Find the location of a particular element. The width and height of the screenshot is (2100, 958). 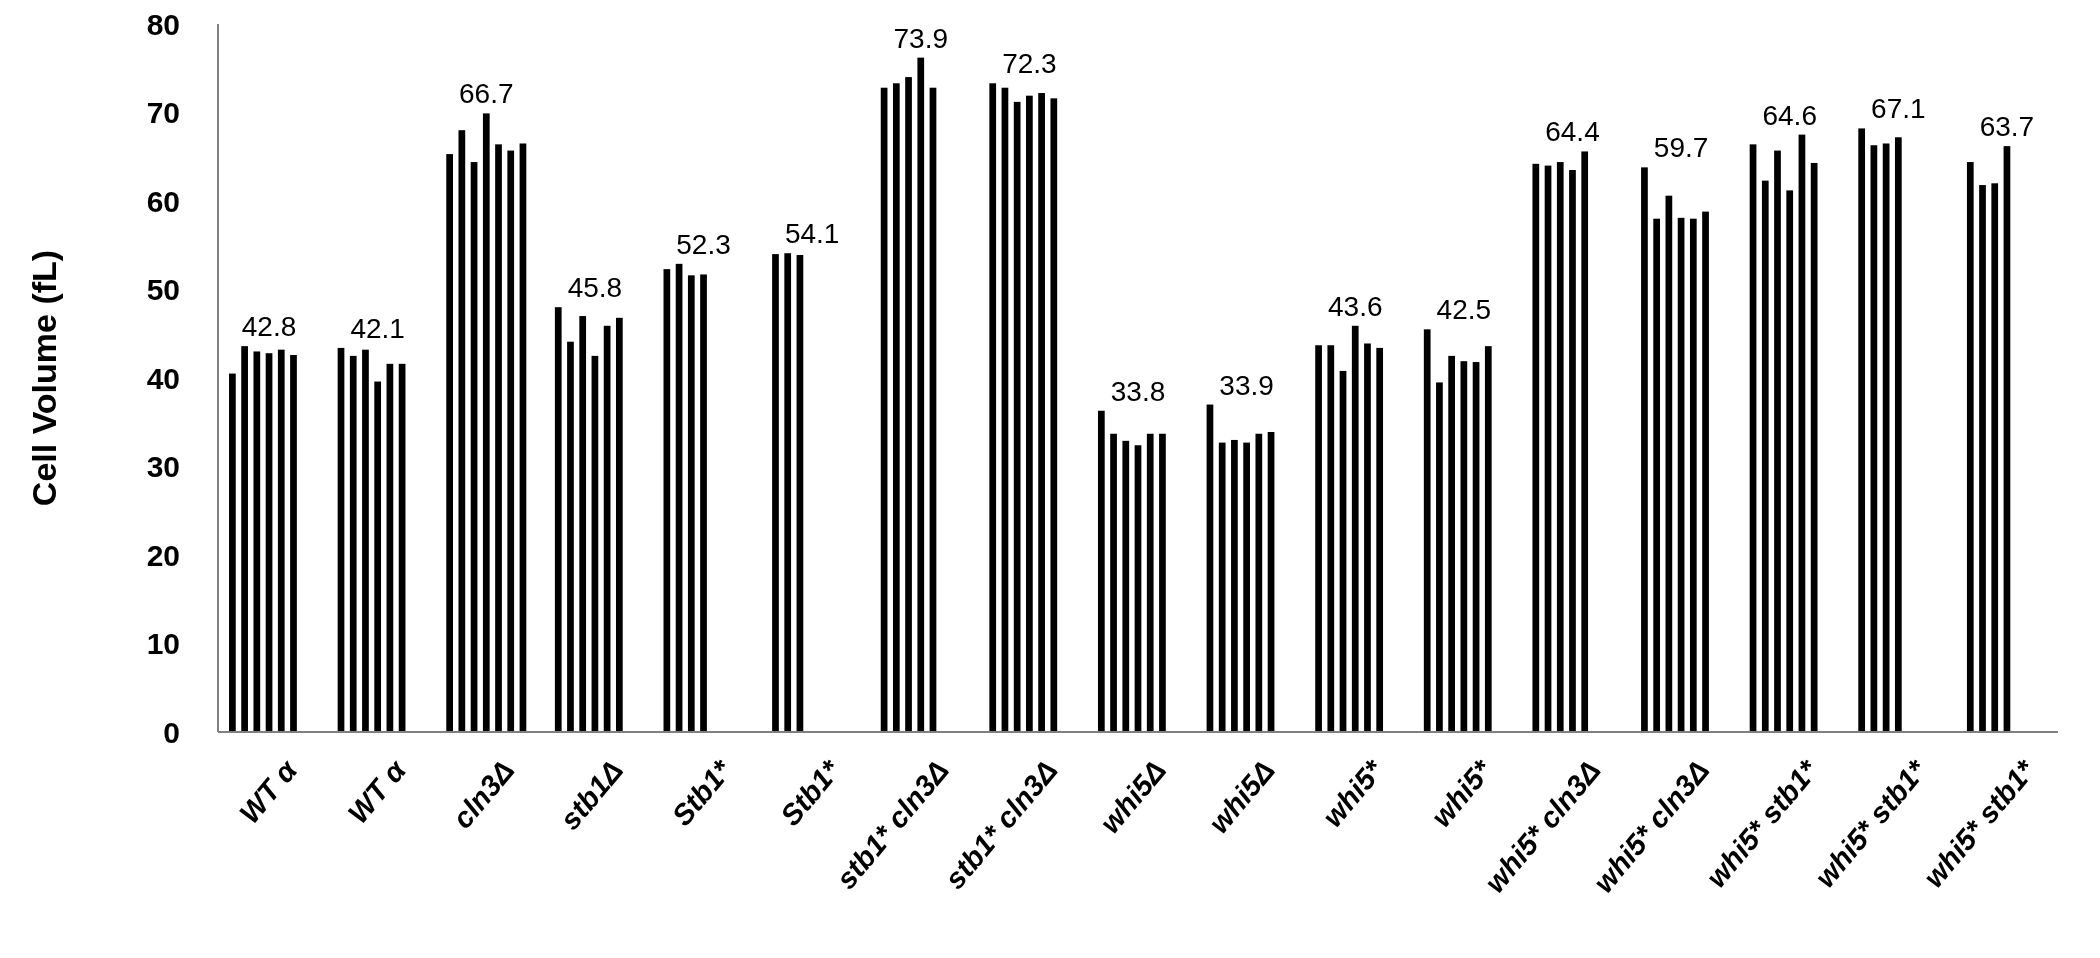

annotation: 64.6 is located at coordinates (1789, 115).